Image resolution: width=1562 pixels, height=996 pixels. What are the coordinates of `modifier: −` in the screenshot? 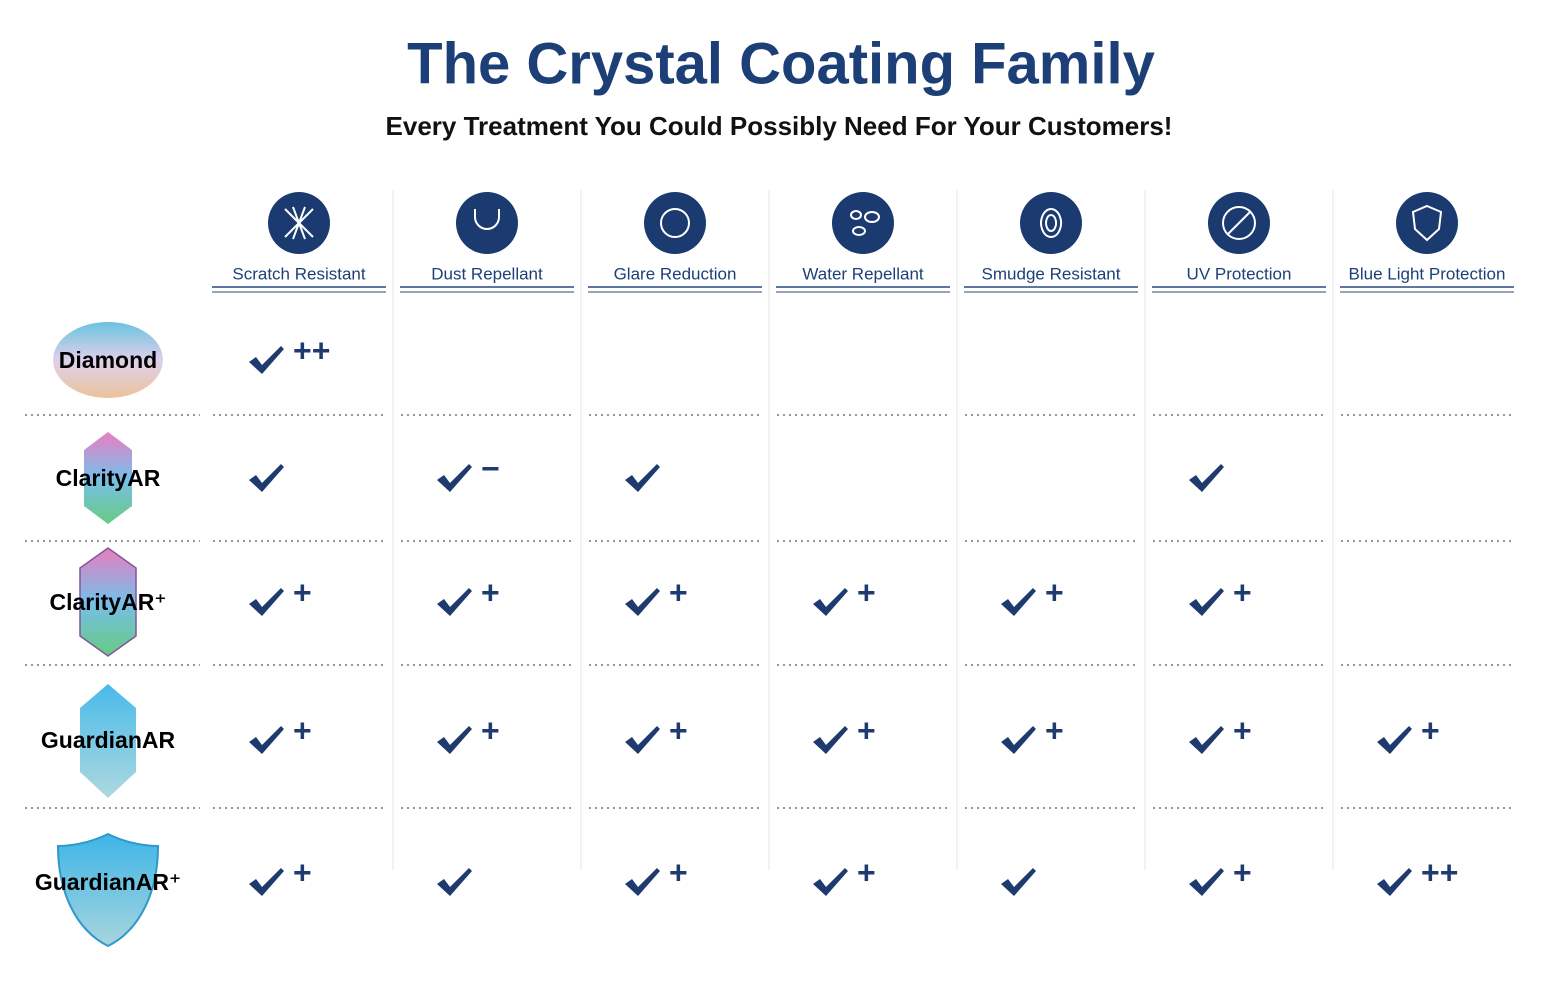 It's located at (490, 468).